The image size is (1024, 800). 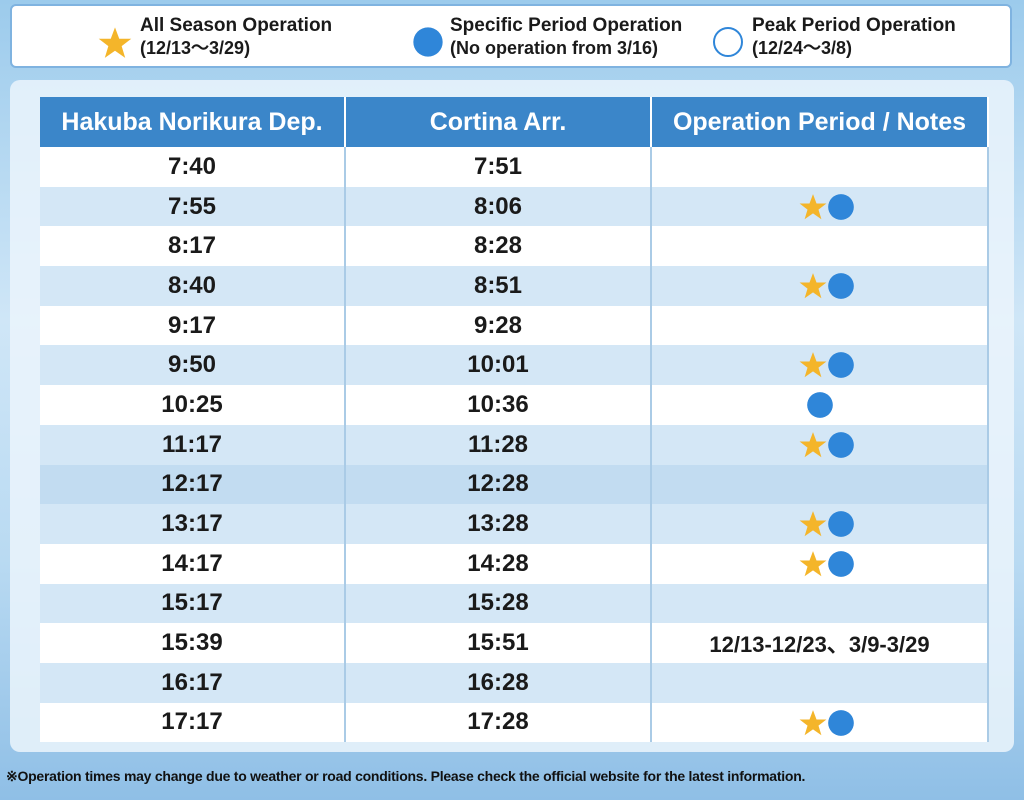 I want to click on table-row: 16:17 16:28, so click(x=514, y=682).